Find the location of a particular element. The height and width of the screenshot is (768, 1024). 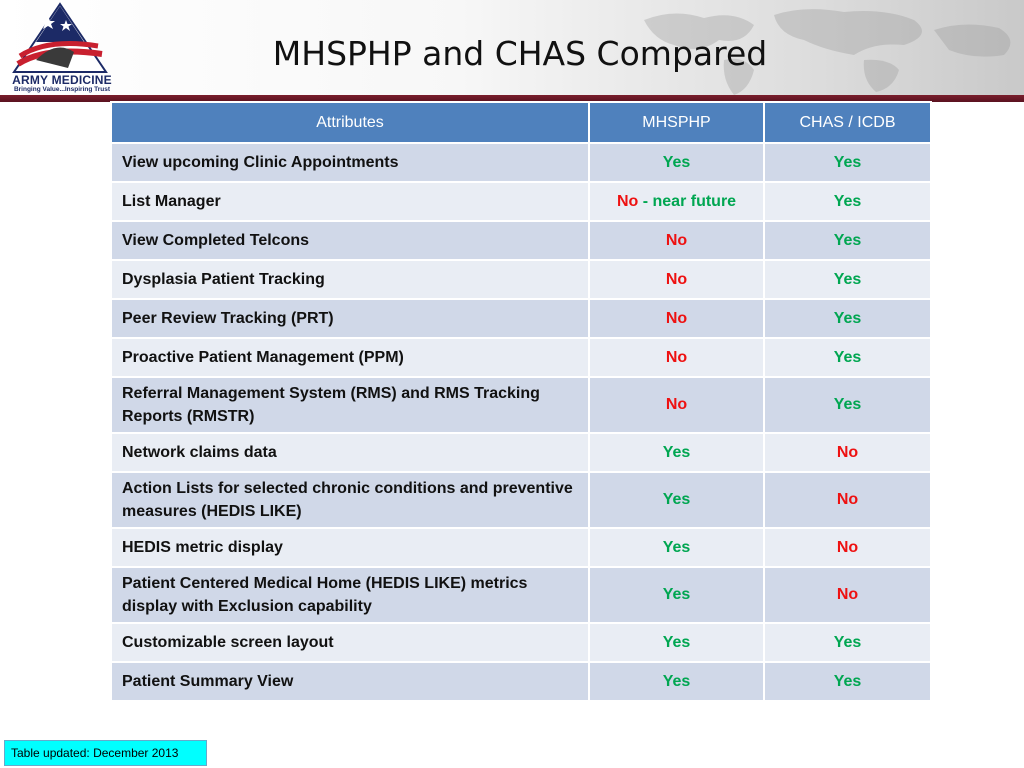

column-header-attributes: Attributes is located at coordinates (350, 122).